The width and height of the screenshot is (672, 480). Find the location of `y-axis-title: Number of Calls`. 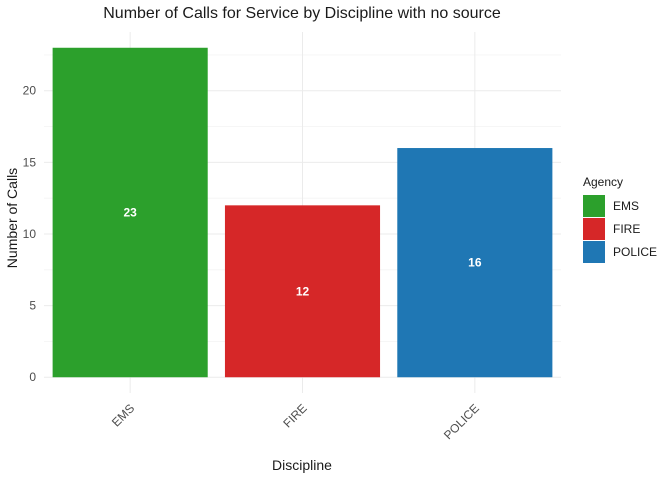

y-axis-title: Number of Calls is located at coordinates (12, 218).